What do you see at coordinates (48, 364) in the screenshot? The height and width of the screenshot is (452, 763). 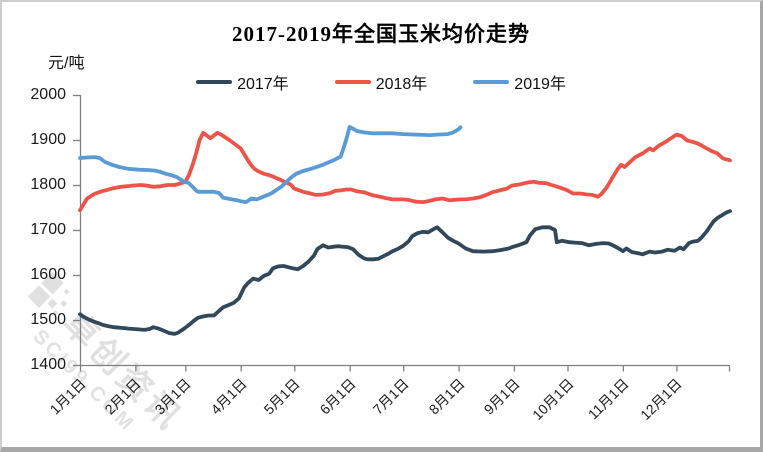 I see `y-tick-label: 1400` at bounding box center [48, 364].